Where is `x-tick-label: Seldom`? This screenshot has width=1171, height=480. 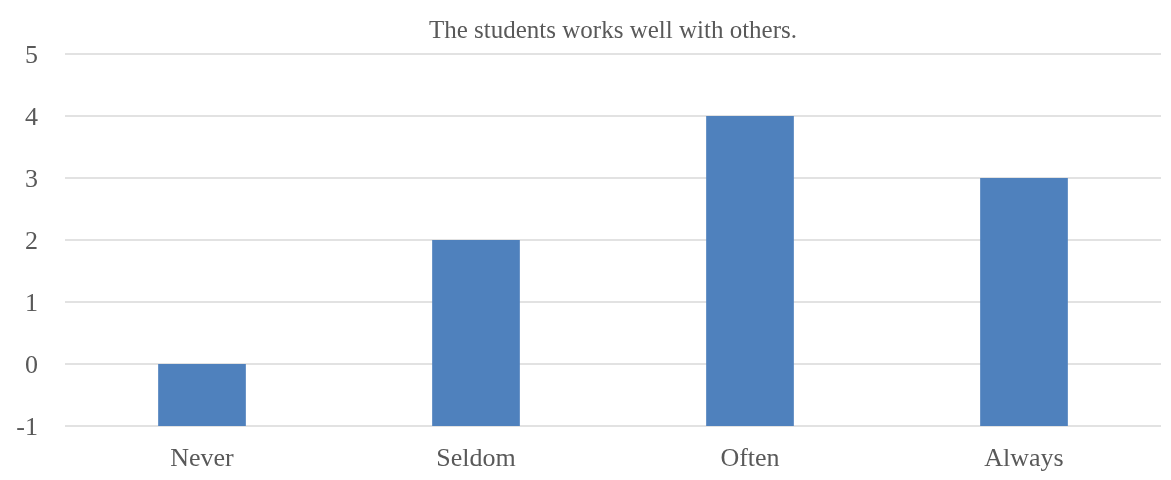
x-tick-label: Seldom is located at coordinates (476, 457).